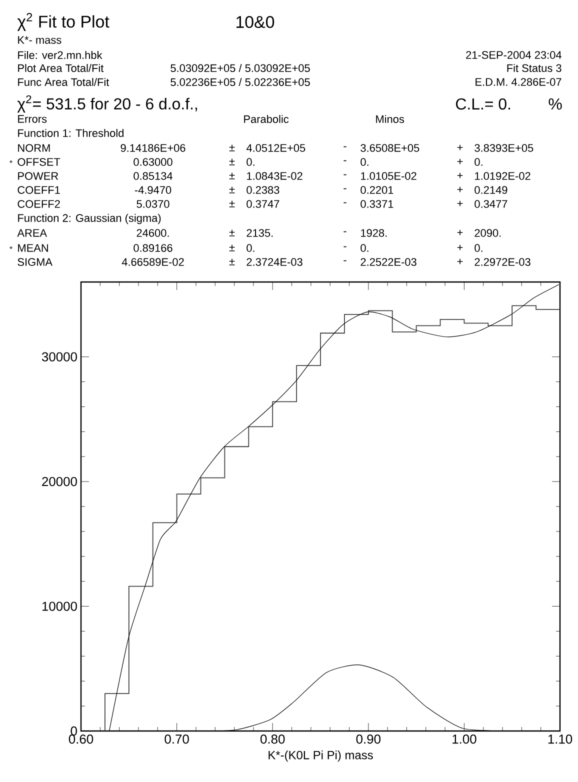 The height and width of the screenshot is (782, 578). What do you see at coordinates (39, 190) in the screenshot?
I see `text: COEFF1` at bounding box center [39, 190].